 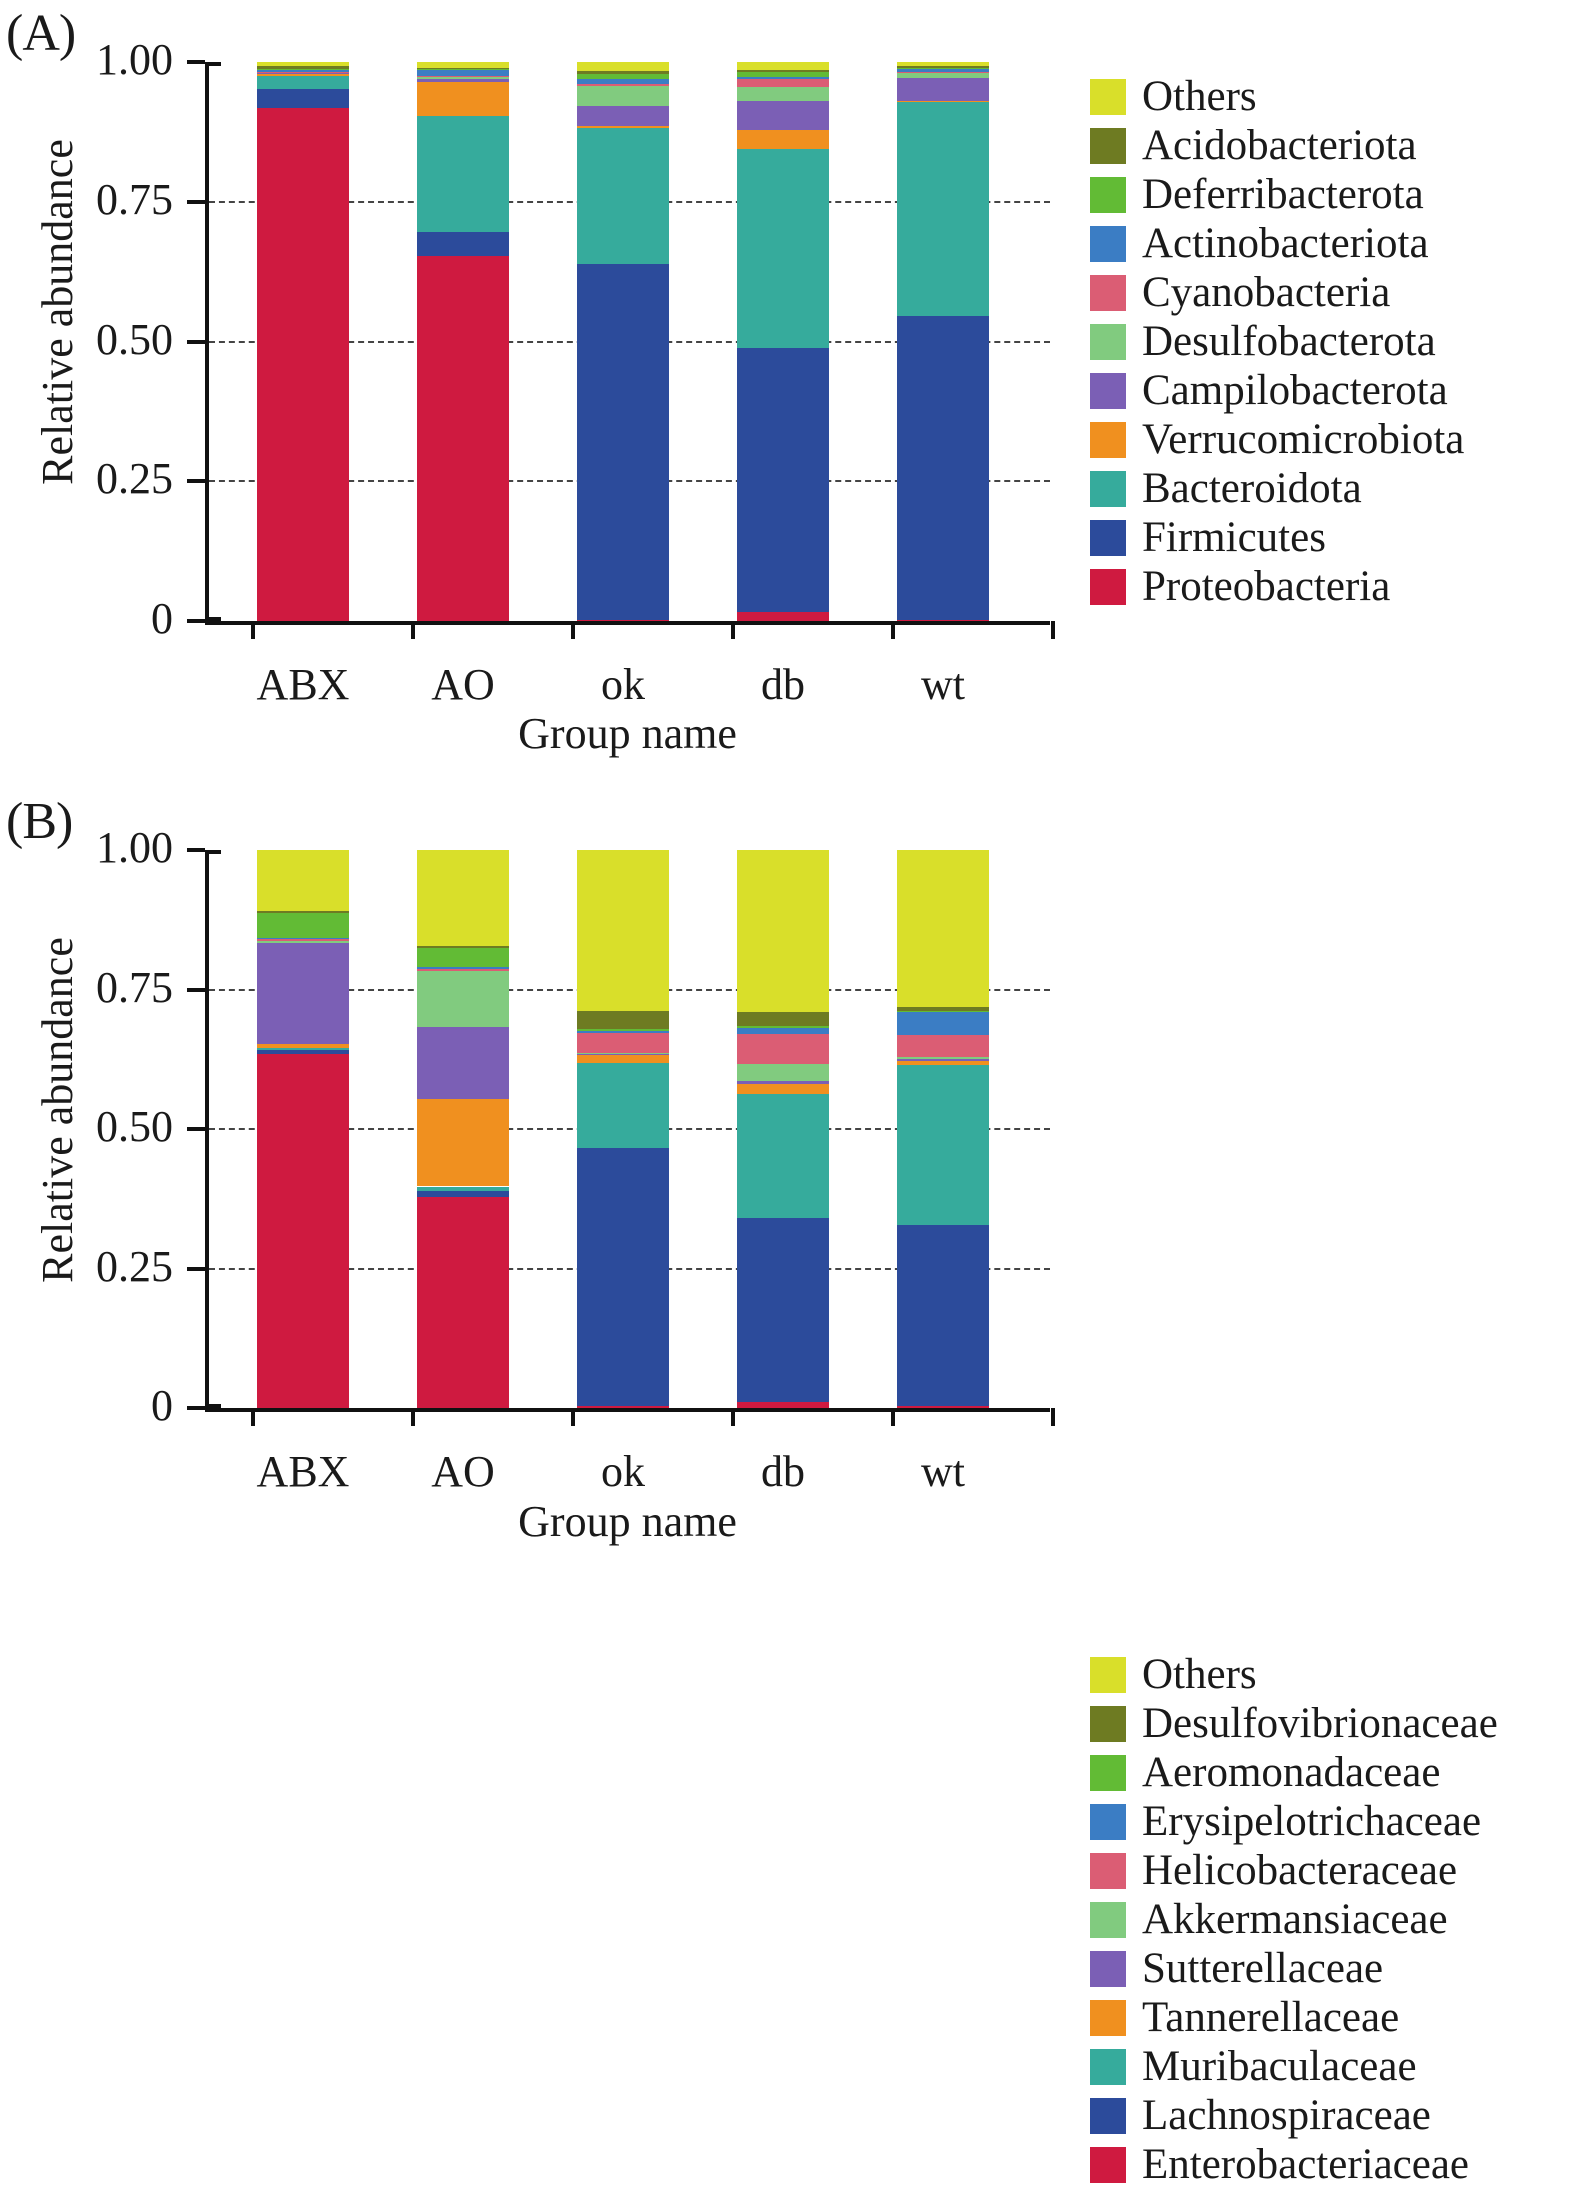 What do you see at coordinates (1332, 390) in the screenshot?
I see `legend-item-campilobacterota: Campilobacterota` at bounding box center [1332, 390].